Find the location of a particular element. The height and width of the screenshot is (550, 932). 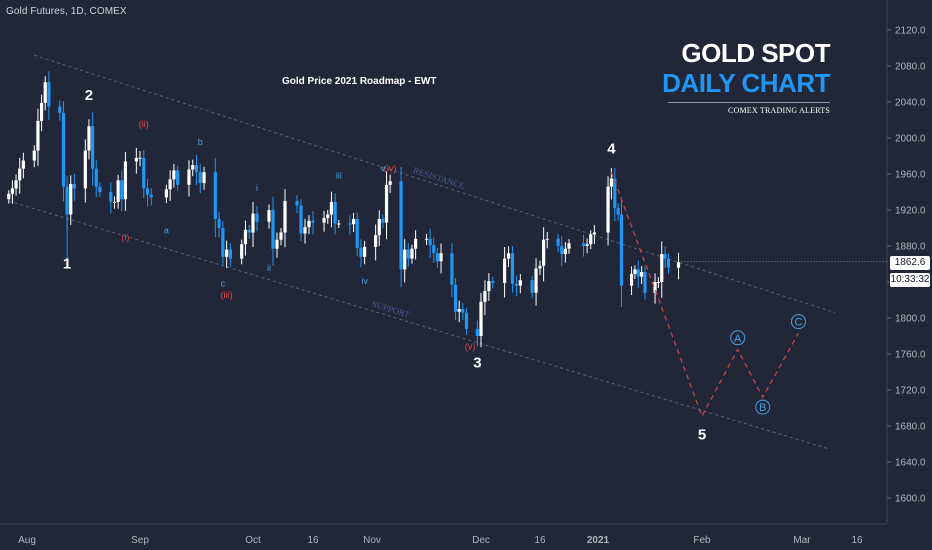

y-tick-label: 1800.0 is located at coordinates (910, 319).